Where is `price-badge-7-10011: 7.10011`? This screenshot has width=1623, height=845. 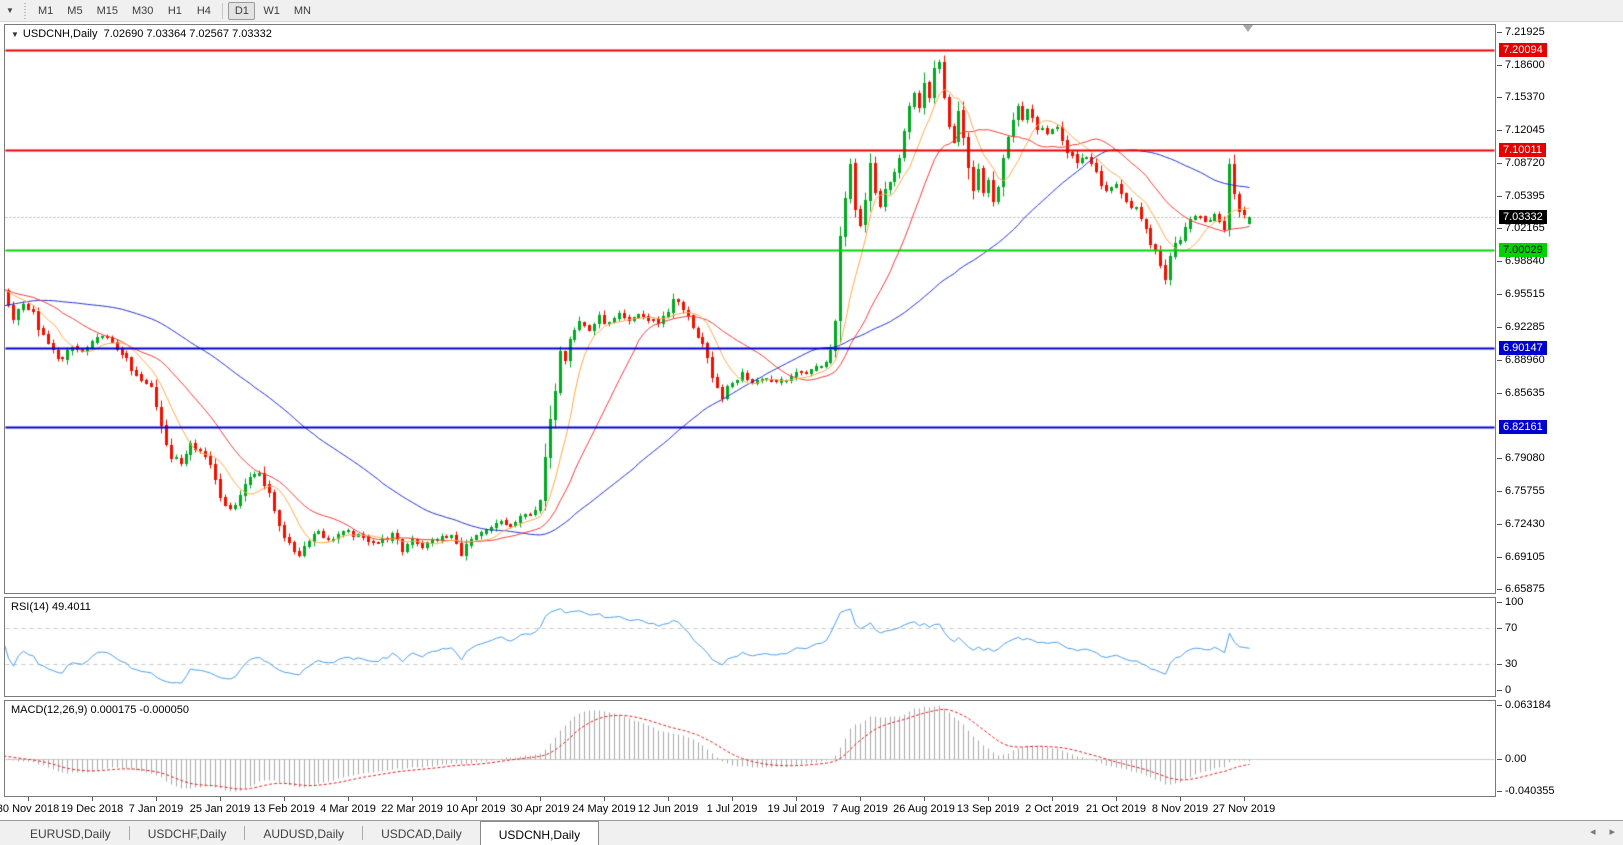 price-badge-7-10011: 7.10011 is located at coordinates (1522, 150).